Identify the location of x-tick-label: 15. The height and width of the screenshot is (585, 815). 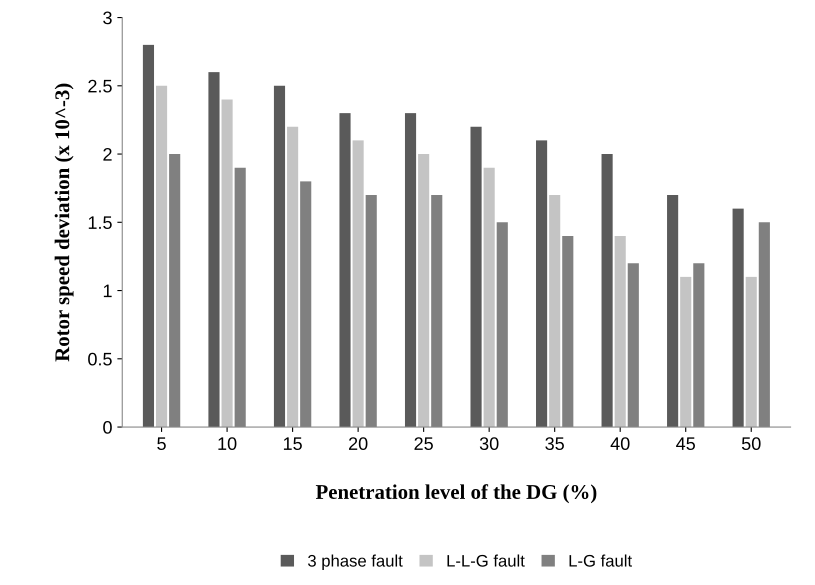
(293, 443).